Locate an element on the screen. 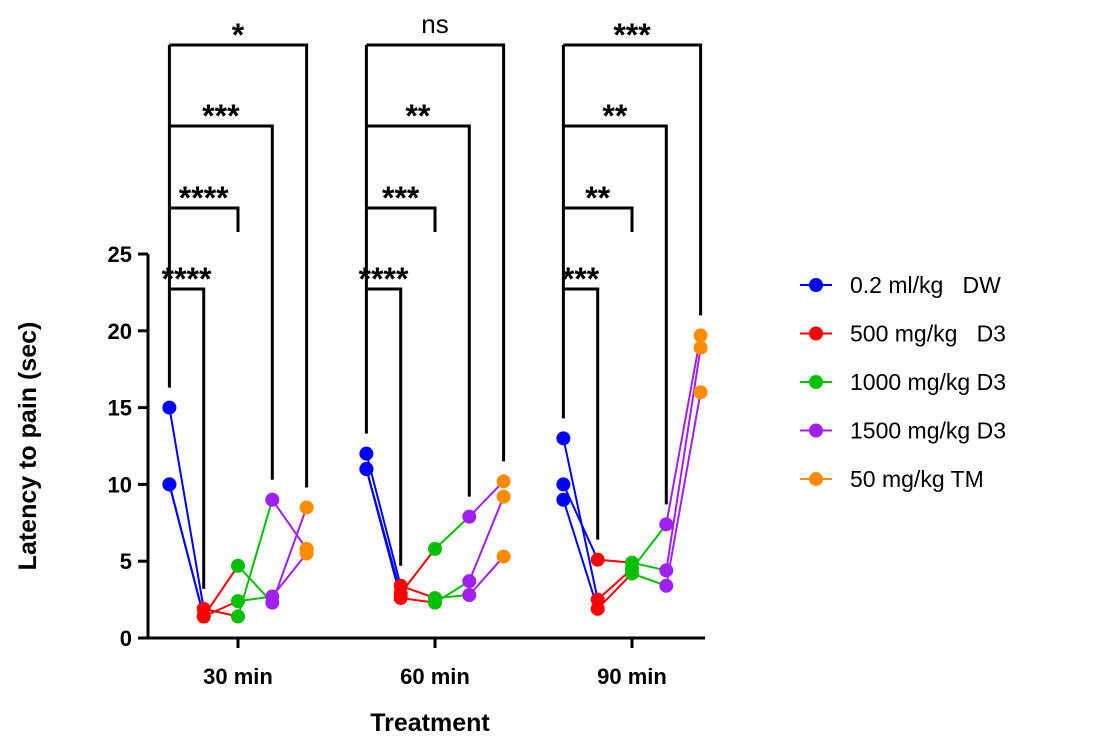  x-tick-label: 30 min is located at coordinates (238, 676).